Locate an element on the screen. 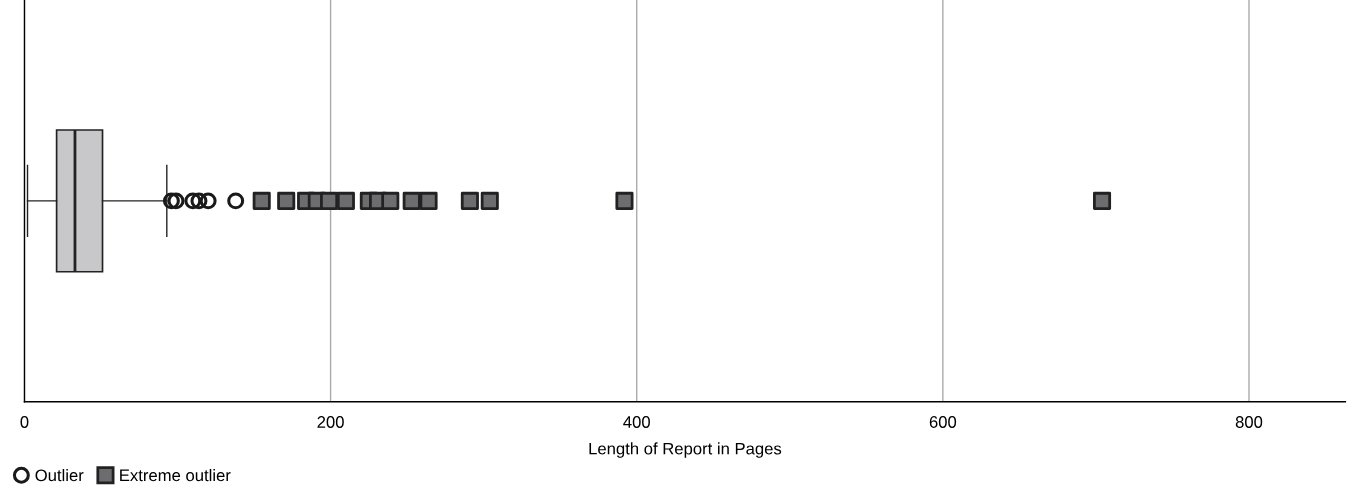 Image resolution: width=1359 pixels, height=496 pixels. x-tick-label: 800 is located at coordinates (1249, 422).